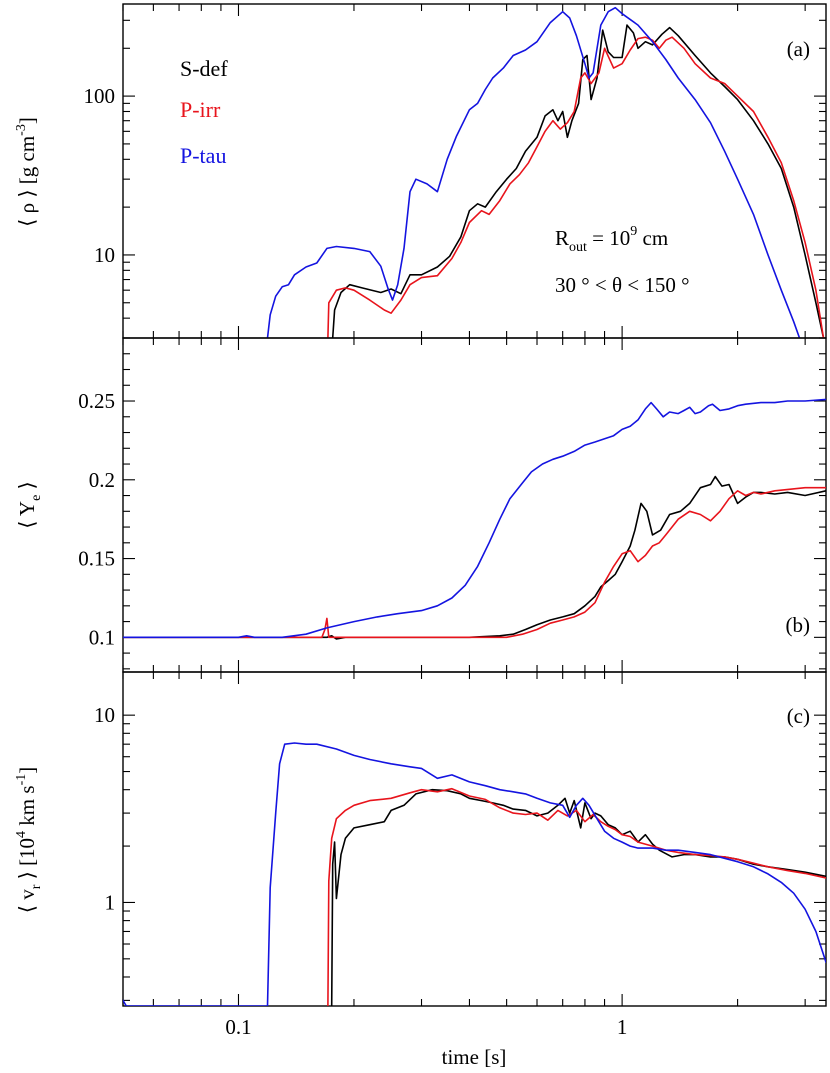 This screenshot has height=1073, width=830. Describe the element at coordinates (633, 231) in the screenshot. I see `rout-exp: 9` at that location.